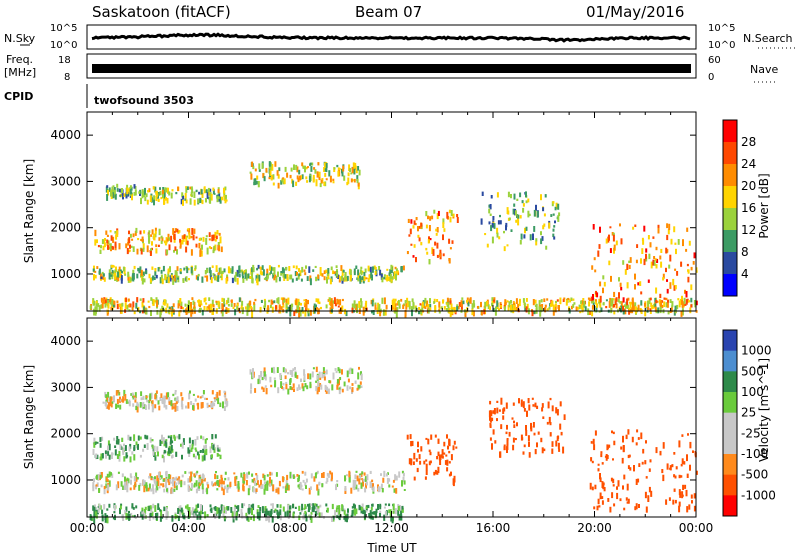  What do you see at coordinates (730, 131) in the screenshot?
I see `colorbar-segment` at bounding box center [730, 131].